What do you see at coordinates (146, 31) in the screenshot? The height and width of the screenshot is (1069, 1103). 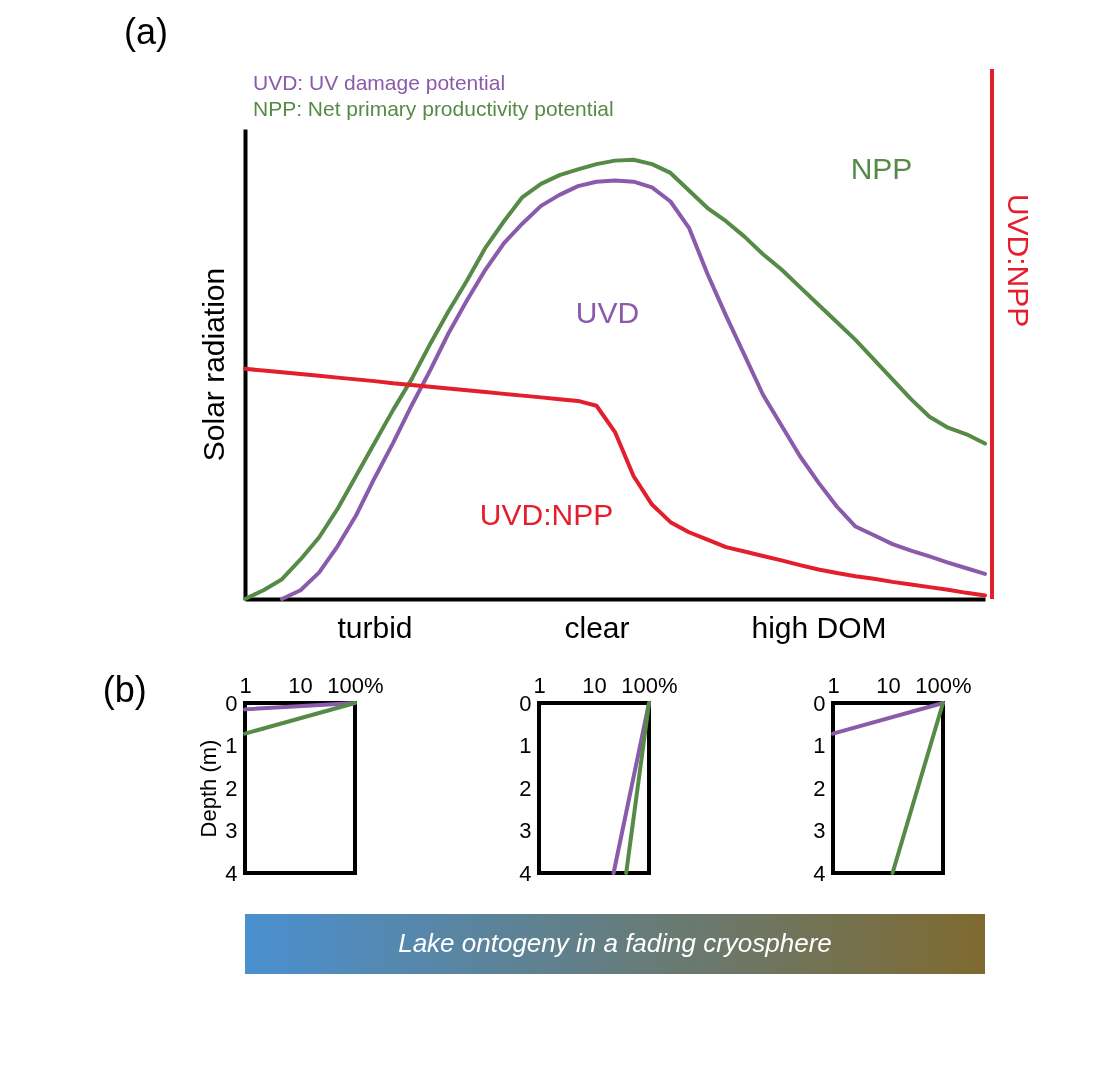 I see `chart-title: (a)` at bounding box center [146, 31].